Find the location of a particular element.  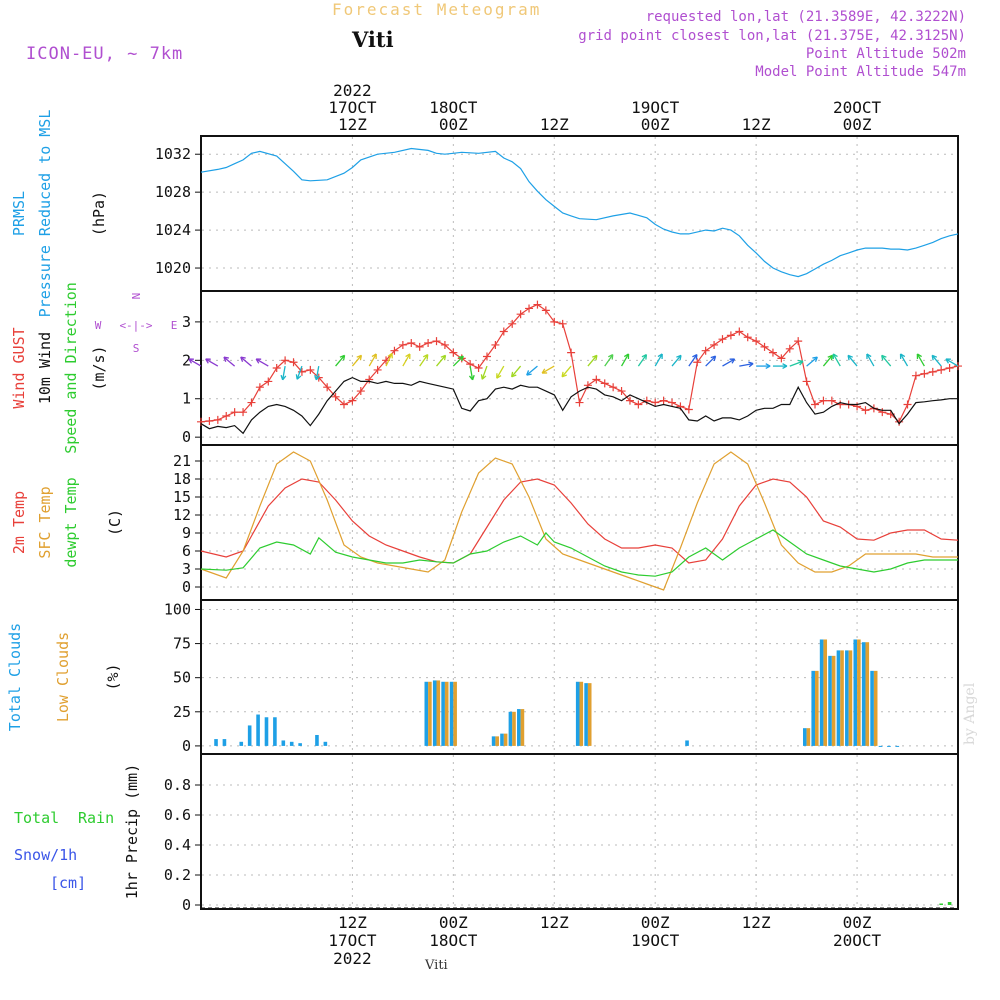

y-tick-label: 50 is located at coordinates (182, 678).